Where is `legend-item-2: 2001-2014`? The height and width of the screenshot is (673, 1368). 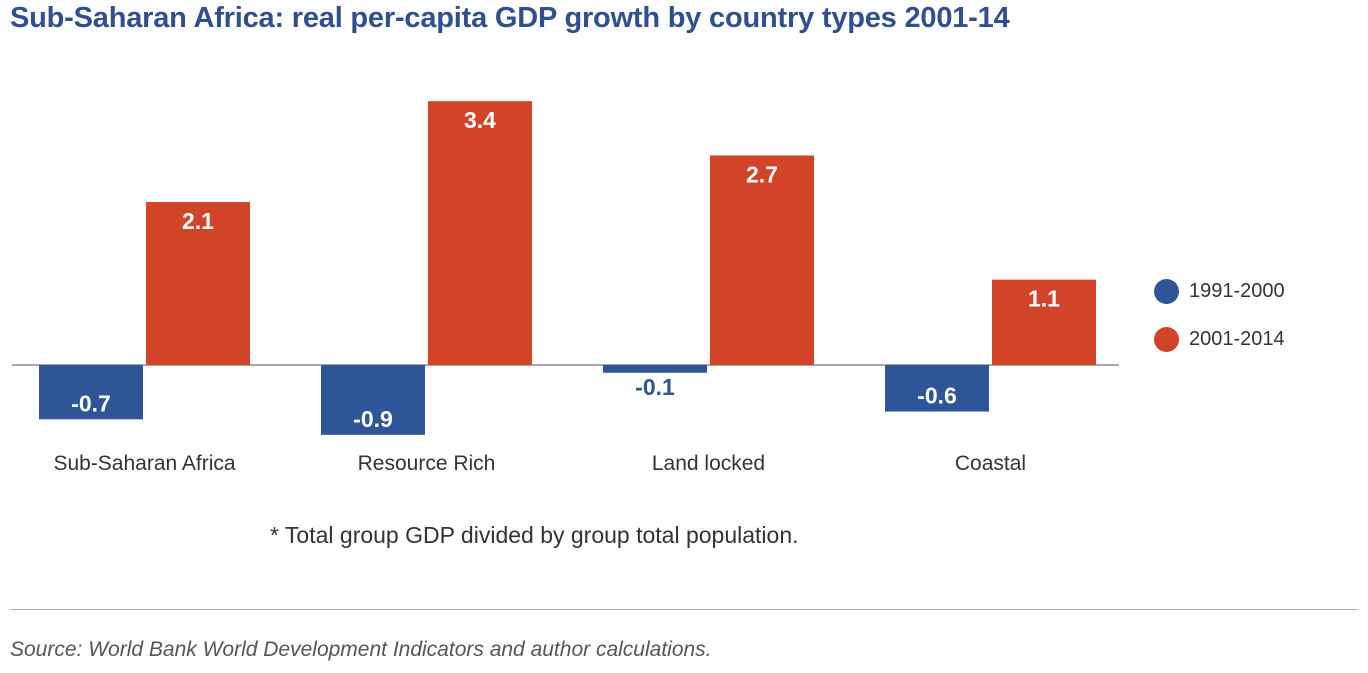 legend-item-2: 2001-2014 is located at coordinates (1219, 339).